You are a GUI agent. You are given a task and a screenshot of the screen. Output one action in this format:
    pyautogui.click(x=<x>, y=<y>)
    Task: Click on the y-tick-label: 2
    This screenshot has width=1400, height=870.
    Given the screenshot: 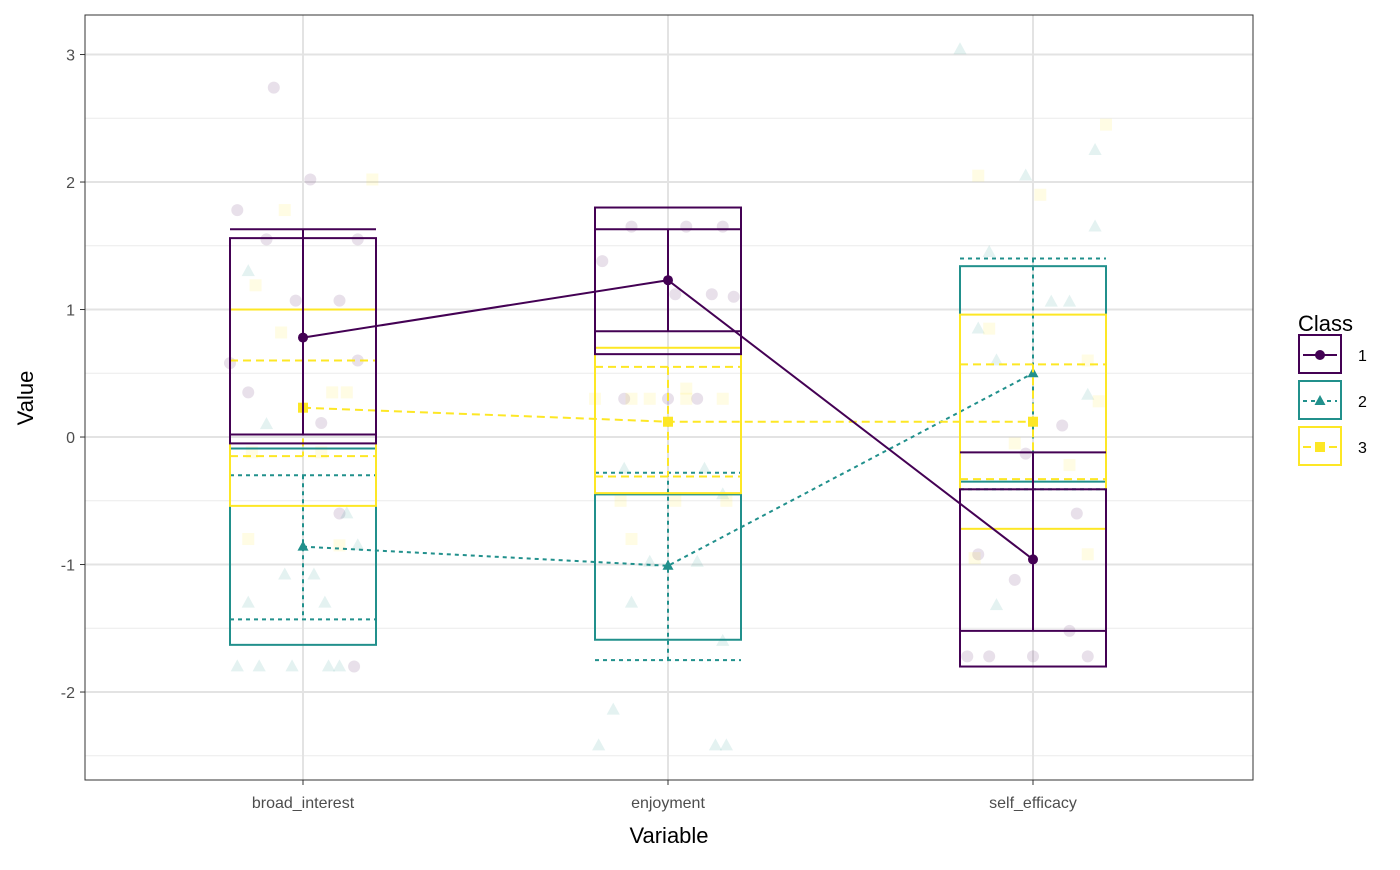 What is the action you would take?
    pyautogui.click(x=70, y=183)
    